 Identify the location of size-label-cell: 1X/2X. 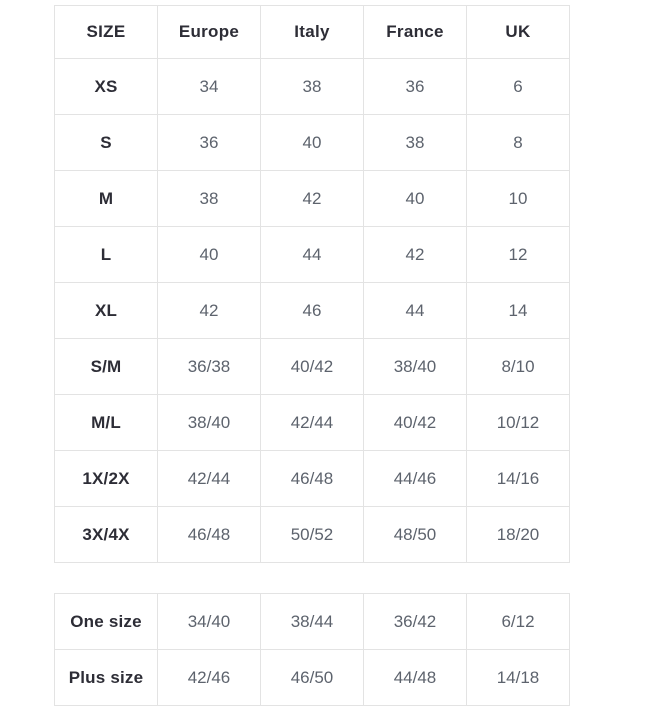
(106, 478).